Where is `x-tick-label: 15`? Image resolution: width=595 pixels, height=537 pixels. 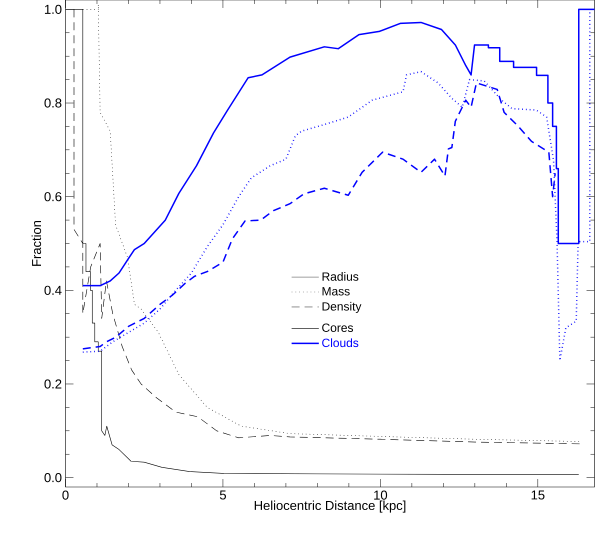
x-tick-label: 15 is located at coordinates (538, 495).